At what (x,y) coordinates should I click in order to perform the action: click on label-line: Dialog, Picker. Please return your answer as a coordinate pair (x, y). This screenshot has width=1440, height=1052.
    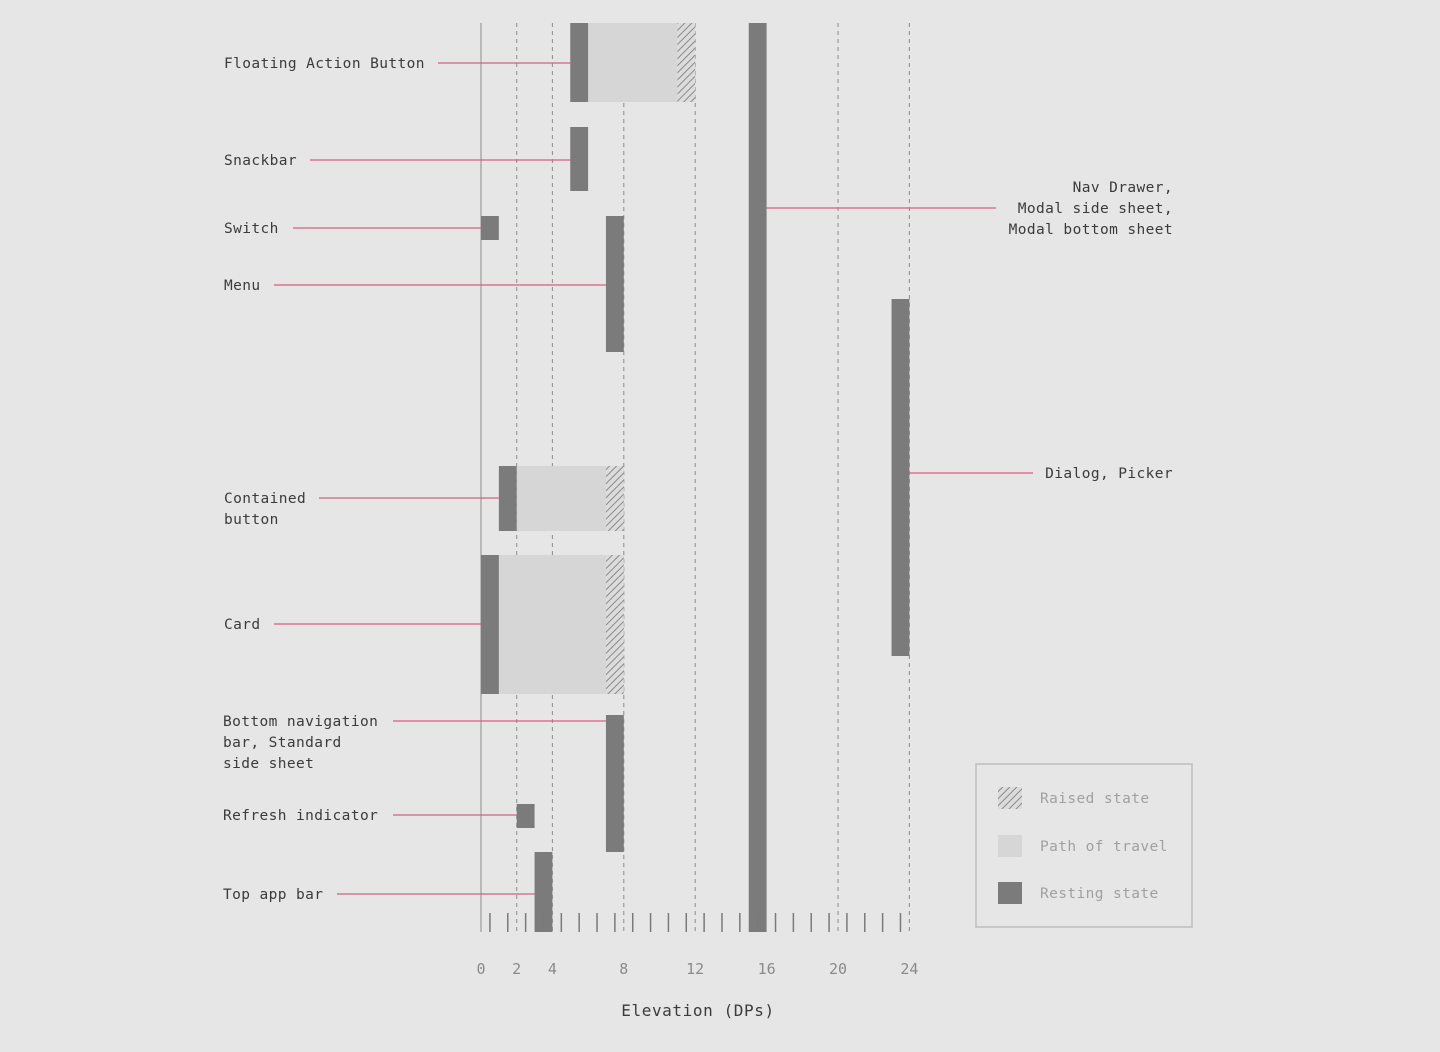
    Looking at the image, I should click on (1109, 474).